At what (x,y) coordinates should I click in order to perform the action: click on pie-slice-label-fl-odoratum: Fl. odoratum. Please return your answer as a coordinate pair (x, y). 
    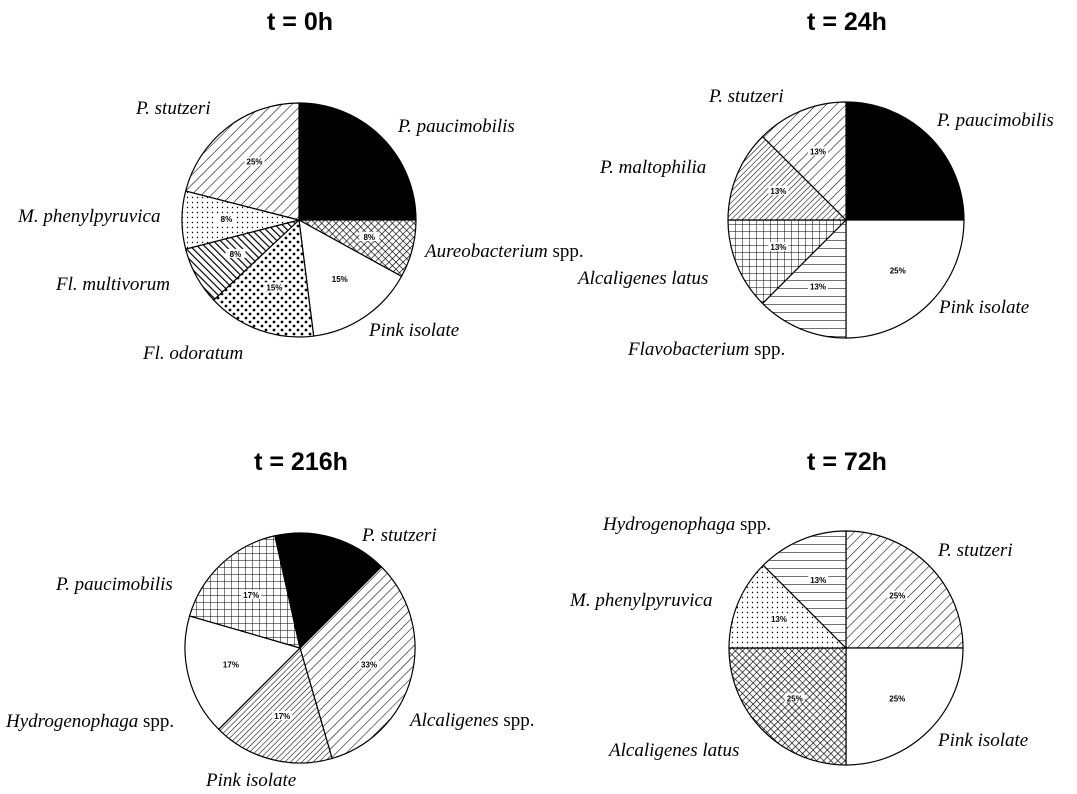
    Looking at the image, I should click on (192, 353).